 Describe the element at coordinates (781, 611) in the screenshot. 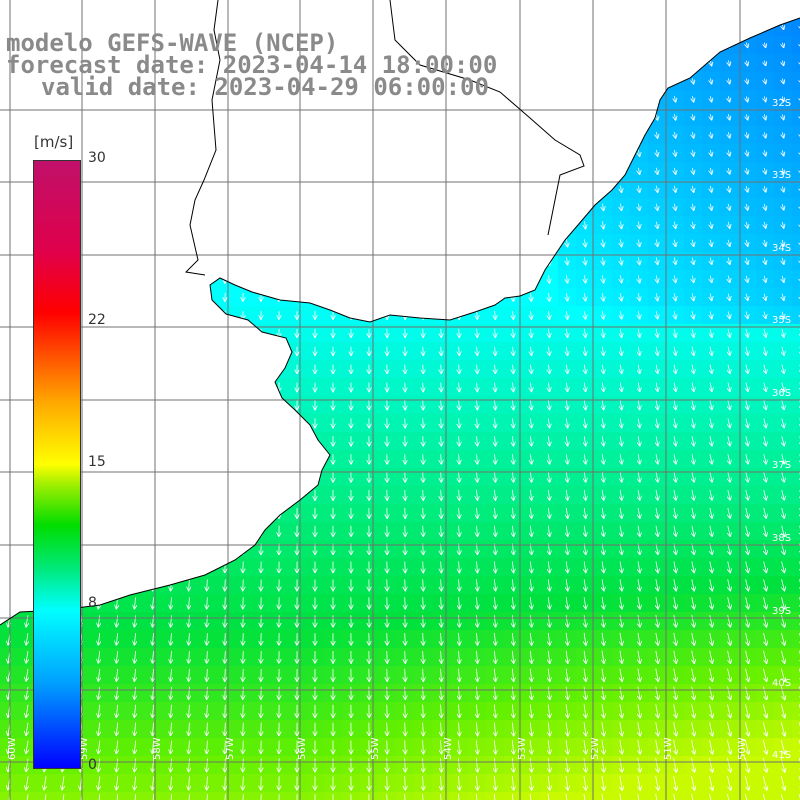

I see `latitude-label: 39S` at that location.